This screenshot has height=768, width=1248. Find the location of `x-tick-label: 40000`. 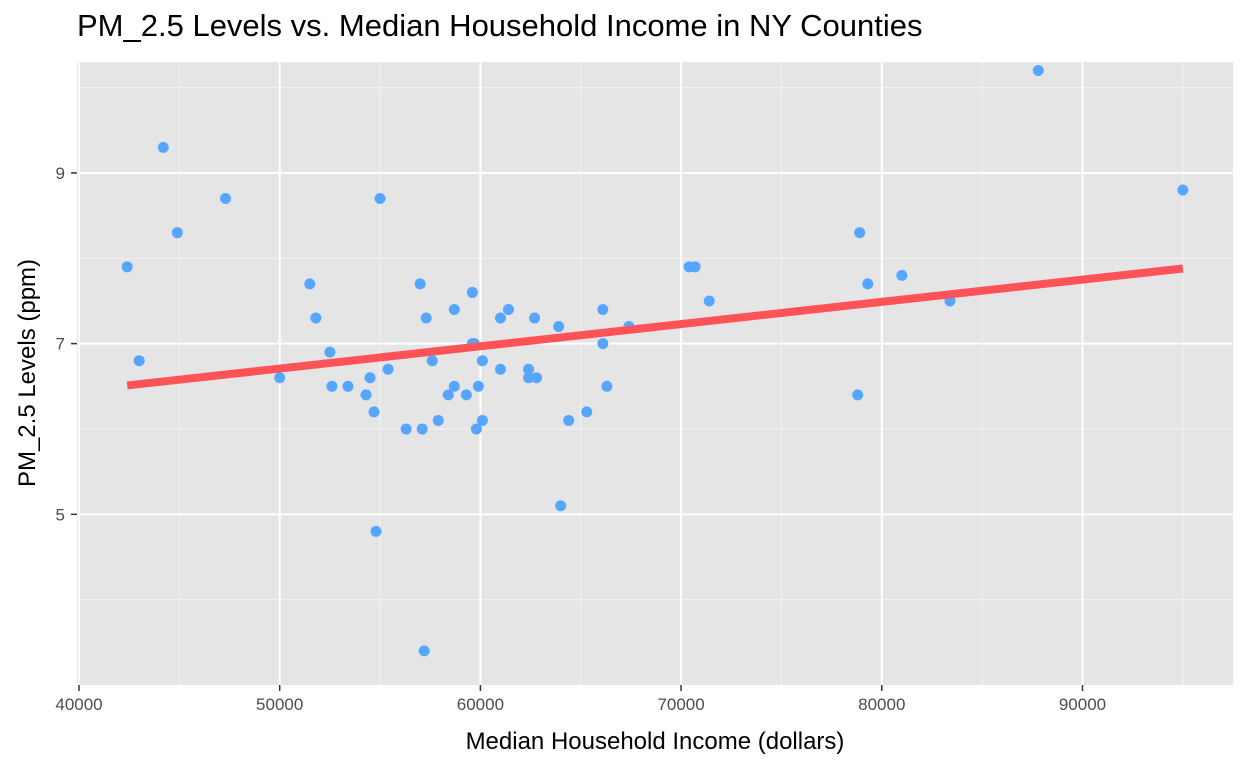

x-tick-label: 40000 is located at coordinates (78, 704).